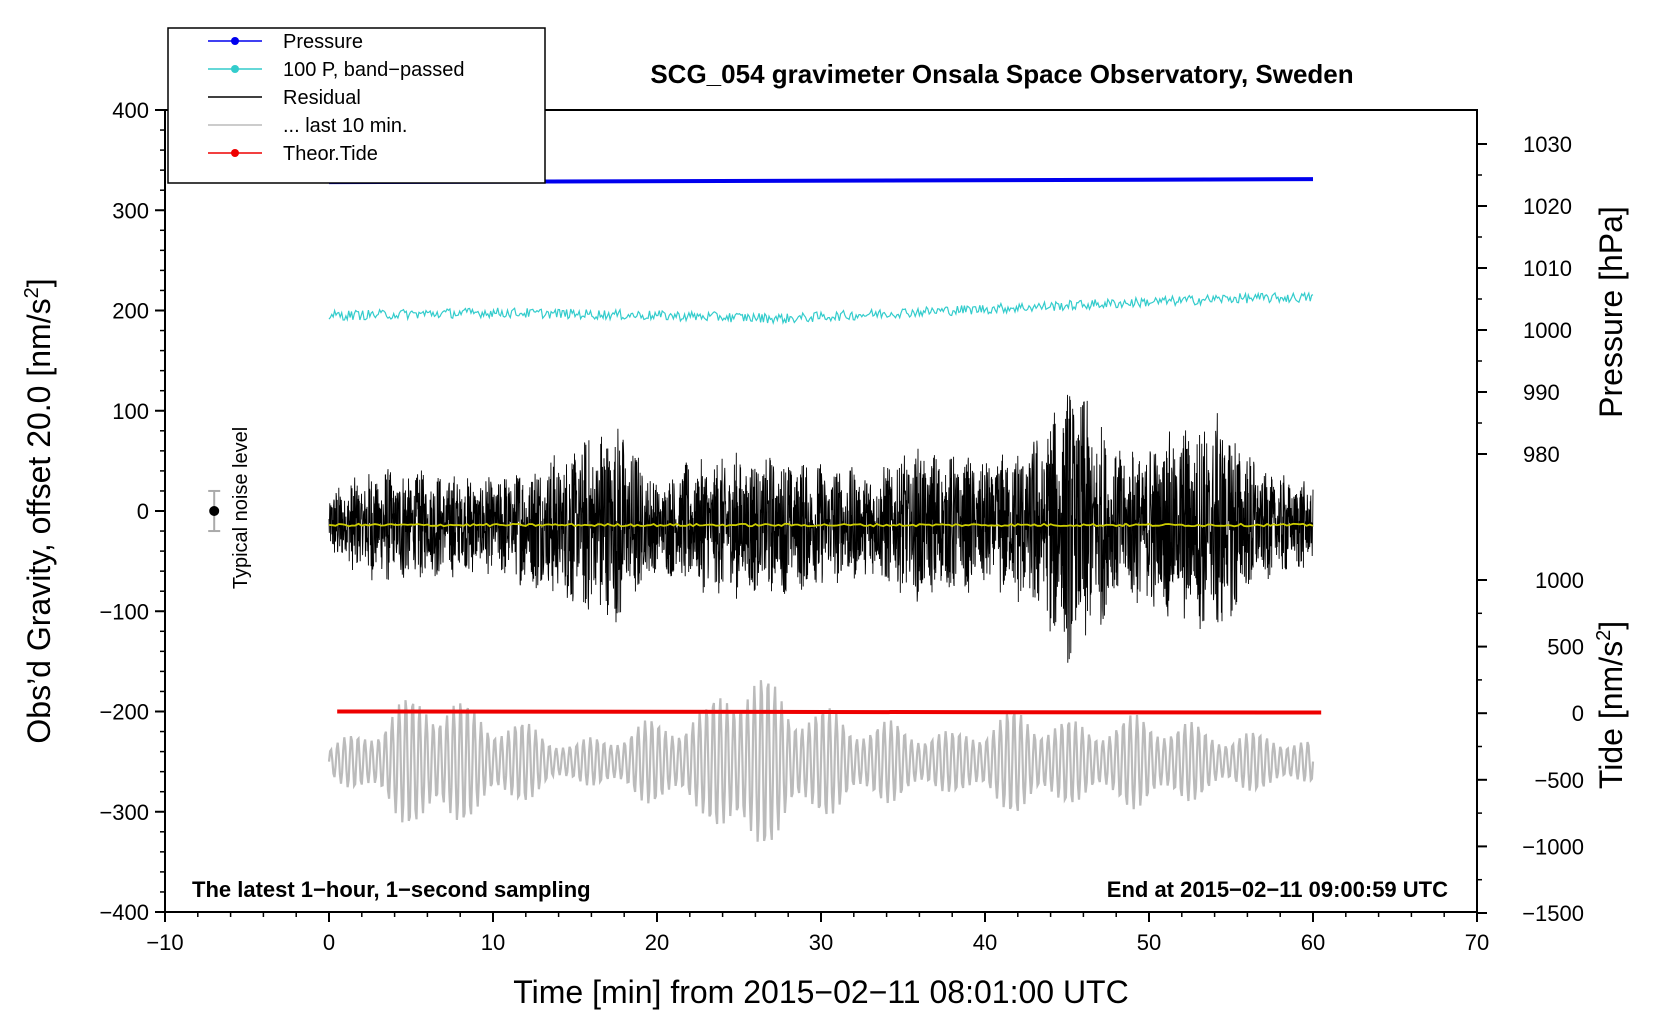 The image size is (1660, 1020). Describe the element at coordinates (373, 70) in the screenshot. I see `legend-label: 100 P, band−passed` at that location.